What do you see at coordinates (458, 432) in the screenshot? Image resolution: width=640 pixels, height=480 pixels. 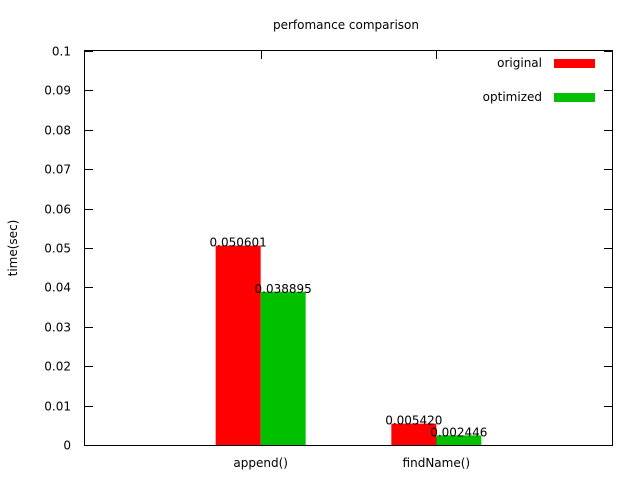 I see `data-label: 0.002446` at bounding box center [458, 432].